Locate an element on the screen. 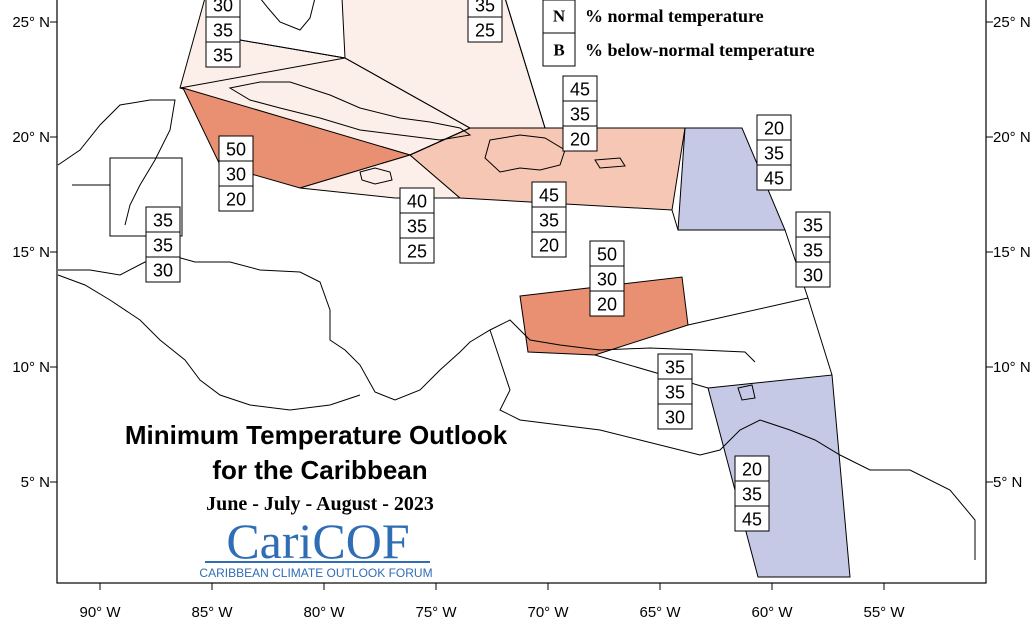 The image size is (1036, 630). value-stack-abc-islands: 50 30 20 is located at coordinates (607, 278).